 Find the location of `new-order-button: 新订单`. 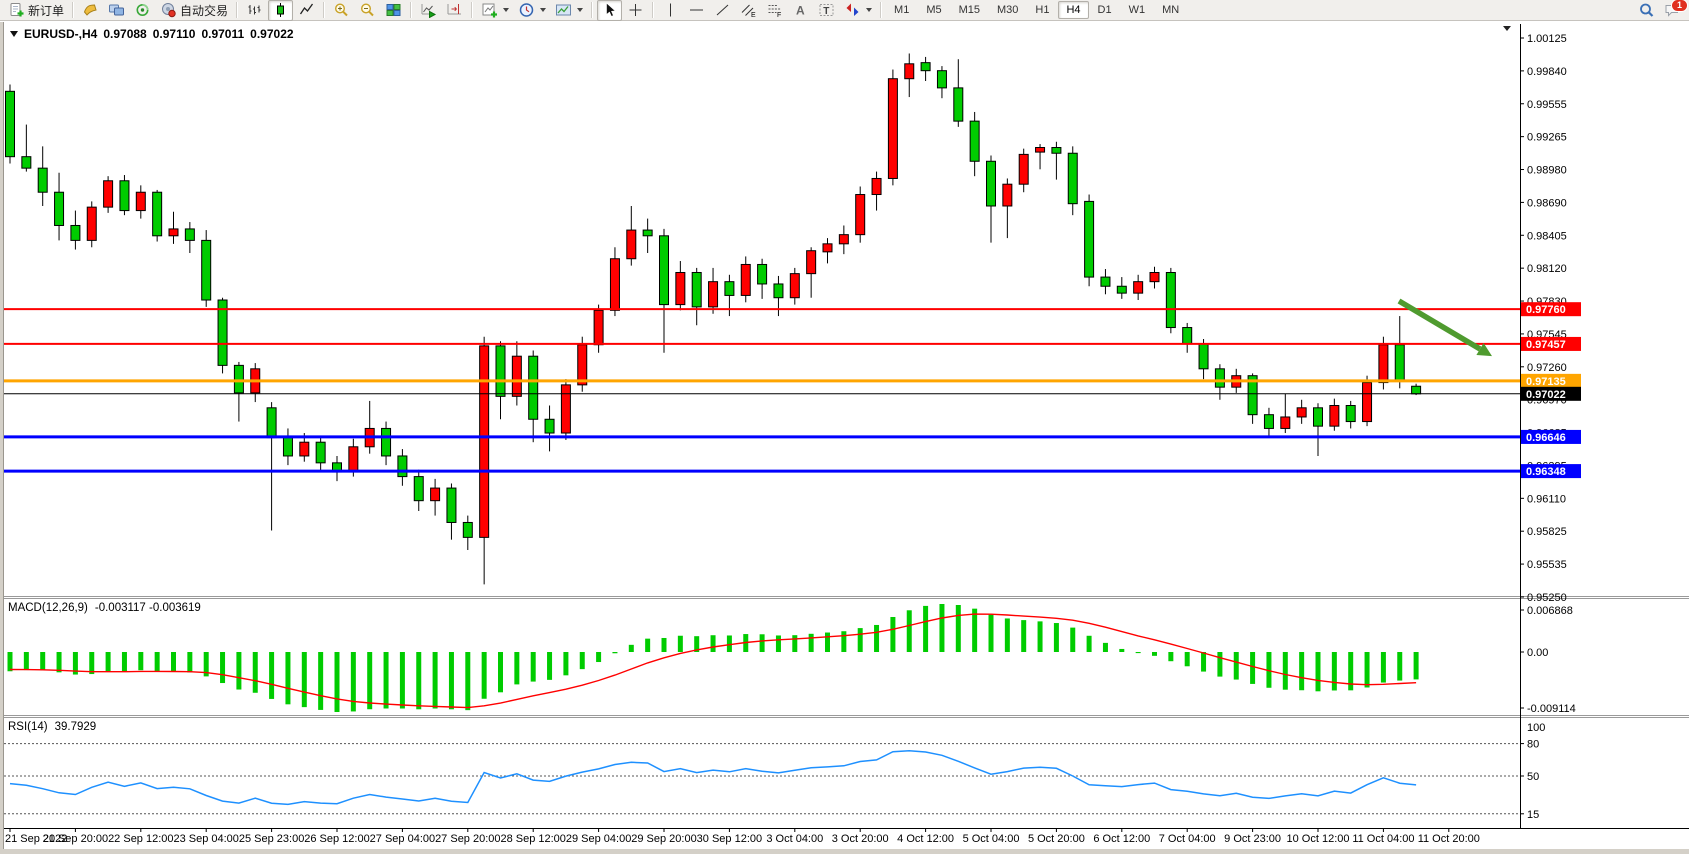

new-order-button: 新订单 is located at coordinates (36, 10).